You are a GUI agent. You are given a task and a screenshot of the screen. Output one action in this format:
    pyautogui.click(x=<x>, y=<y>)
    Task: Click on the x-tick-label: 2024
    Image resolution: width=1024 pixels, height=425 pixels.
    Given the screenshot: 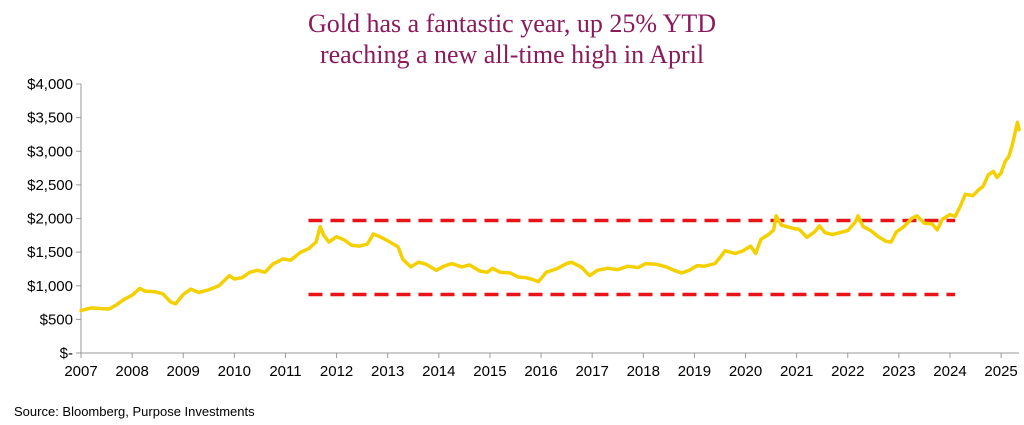 What is the action you would take?
    pyautogui.click(x=949, y=371)
    